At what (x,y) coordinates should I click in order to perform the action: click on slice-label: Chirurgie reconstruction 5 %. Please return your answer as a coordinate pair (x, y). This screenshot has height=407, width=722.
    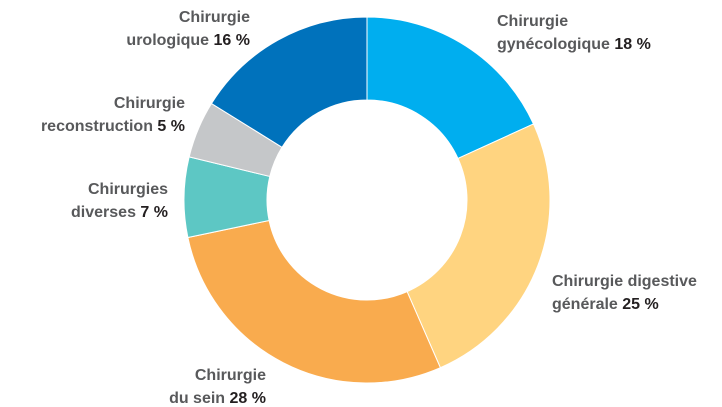
    Looking at the image, I should click on (113, 115).